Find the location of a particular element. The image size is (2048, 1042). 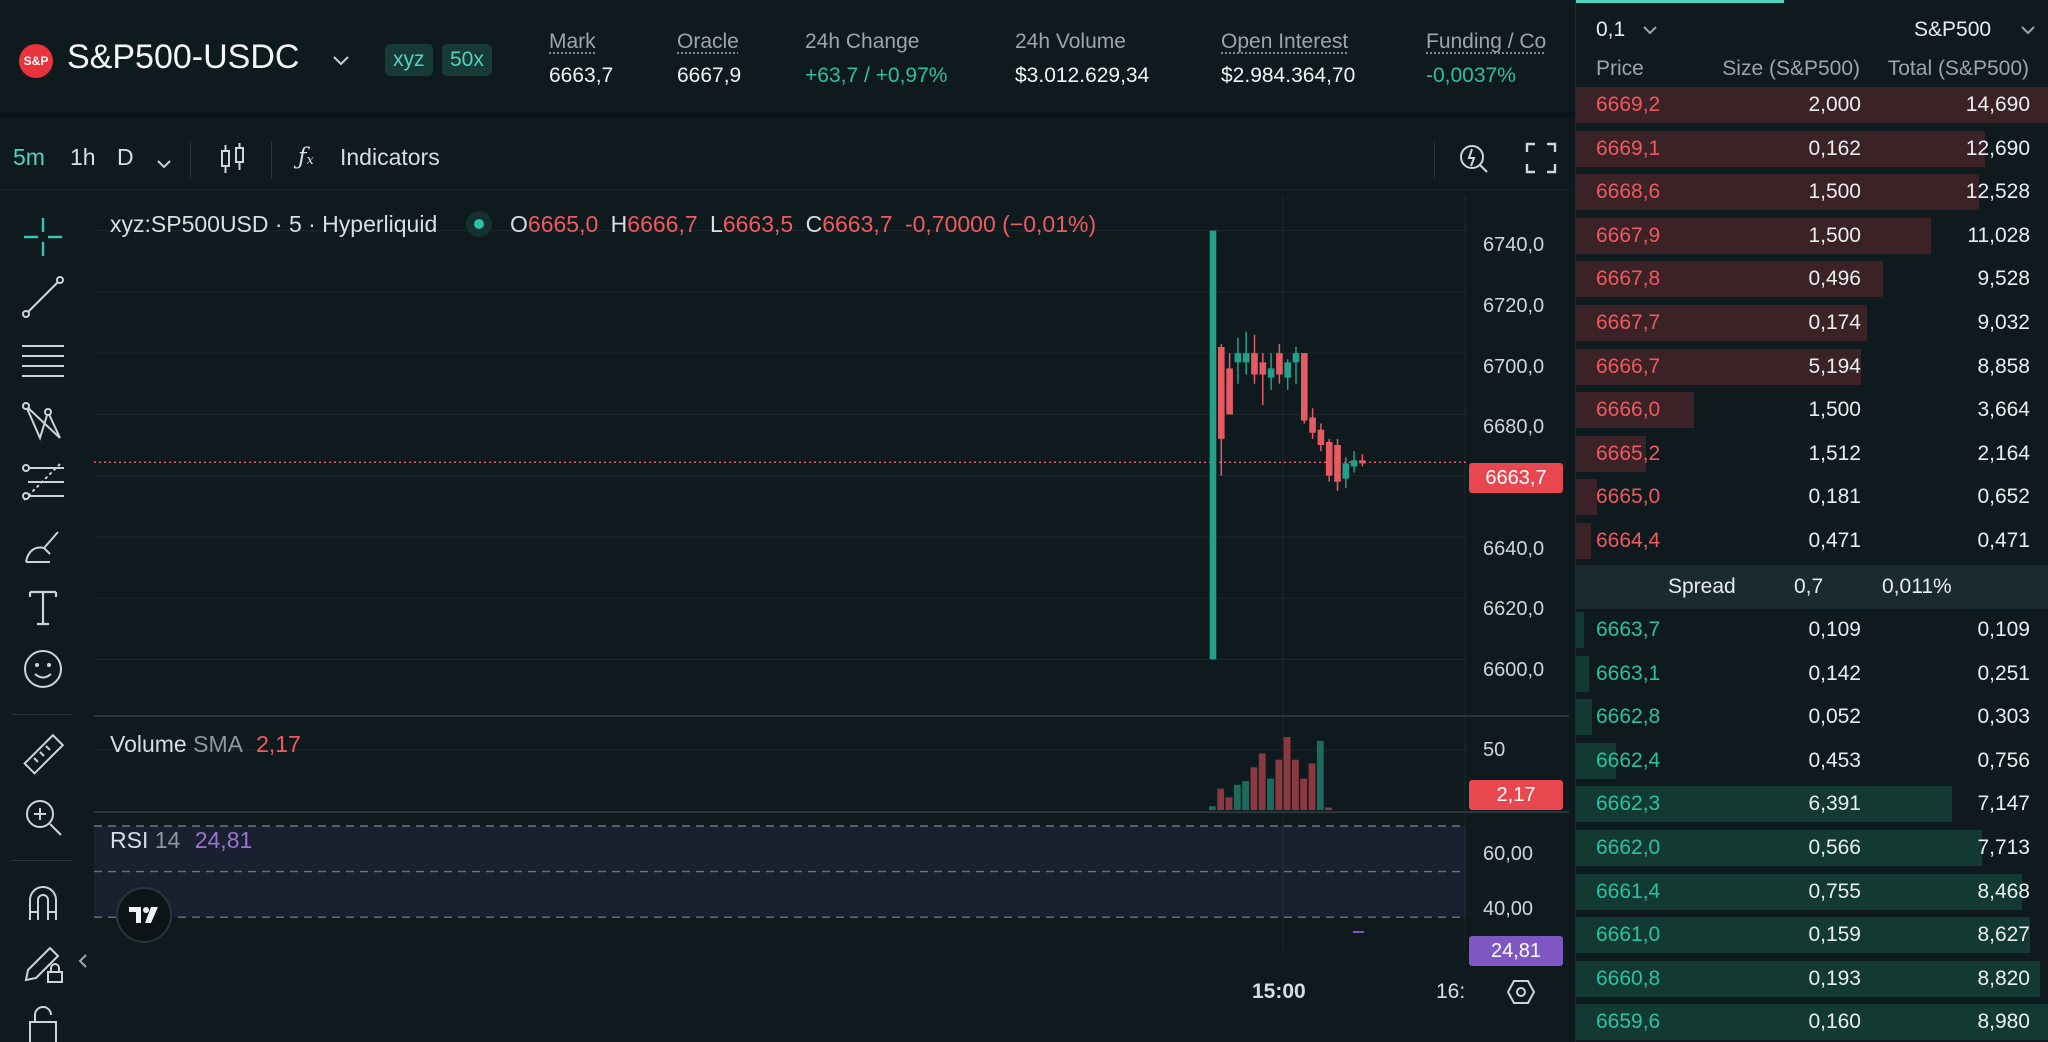

tick-size-select: 0,1 is located at coordinates (1611, 29).